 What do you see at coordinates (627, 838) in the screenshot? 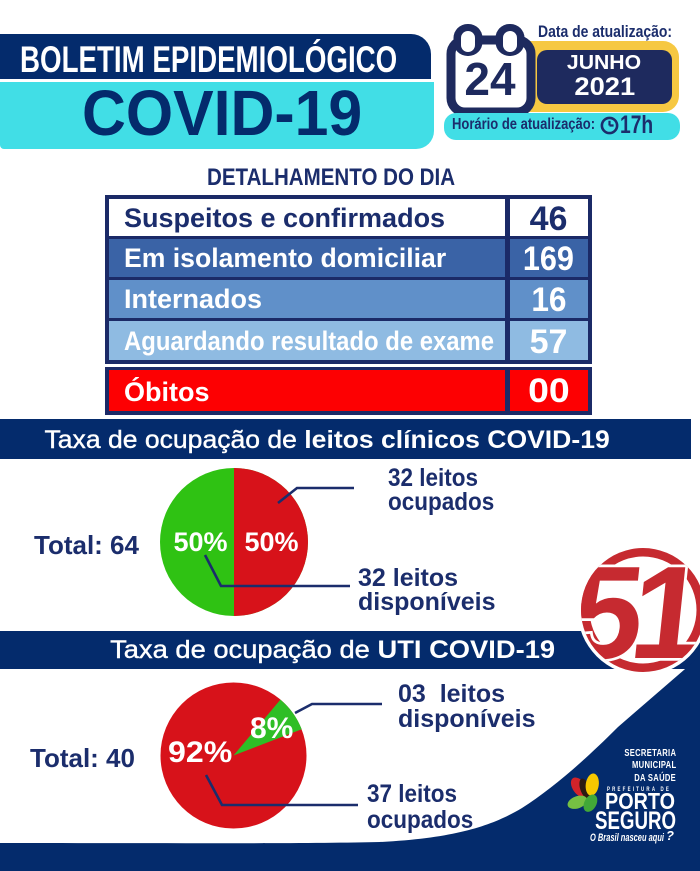
I see `svg-text: O Brasil nasceu aqui` at bounding box center [627, 838].